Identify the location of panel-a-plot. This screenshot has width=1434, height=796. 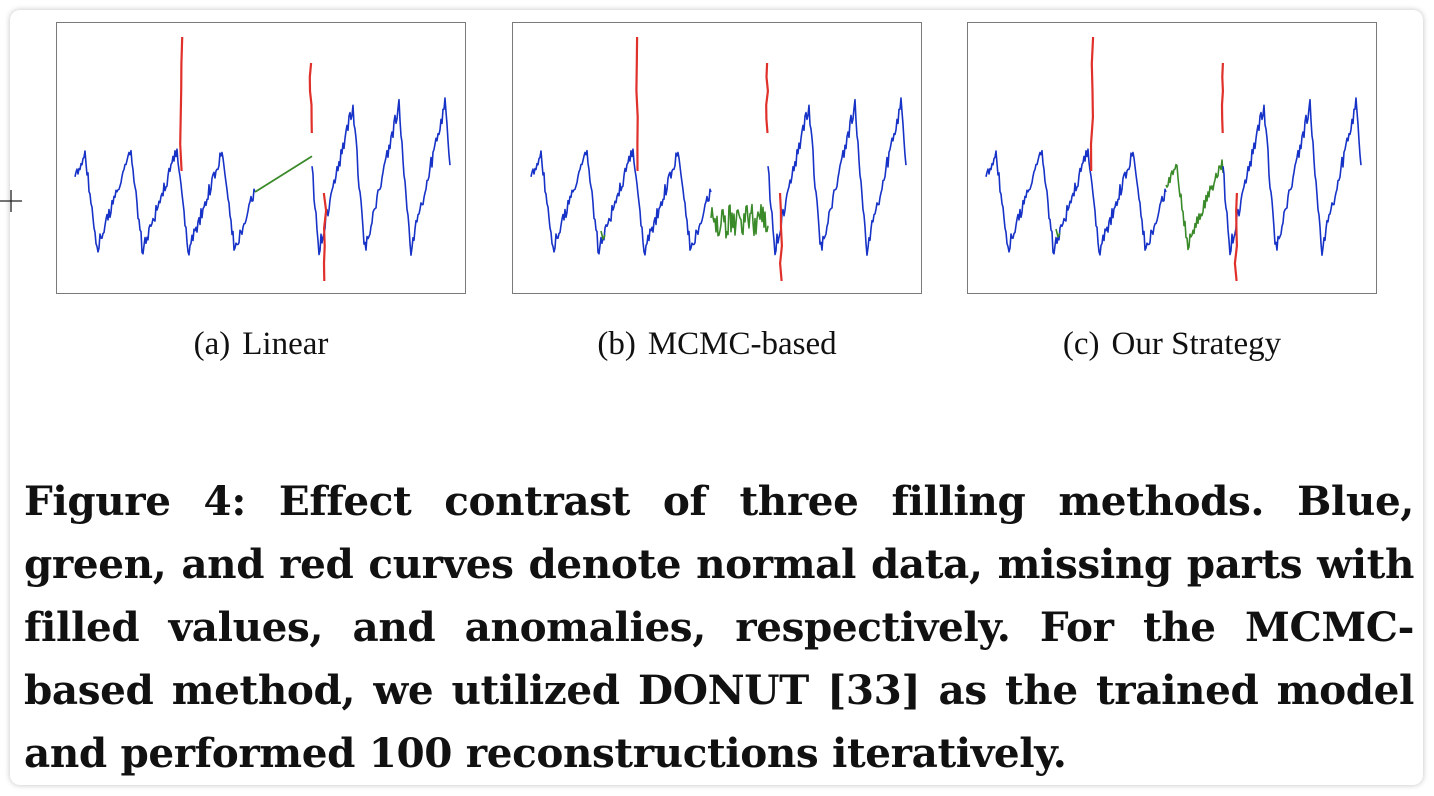
(261, 158).